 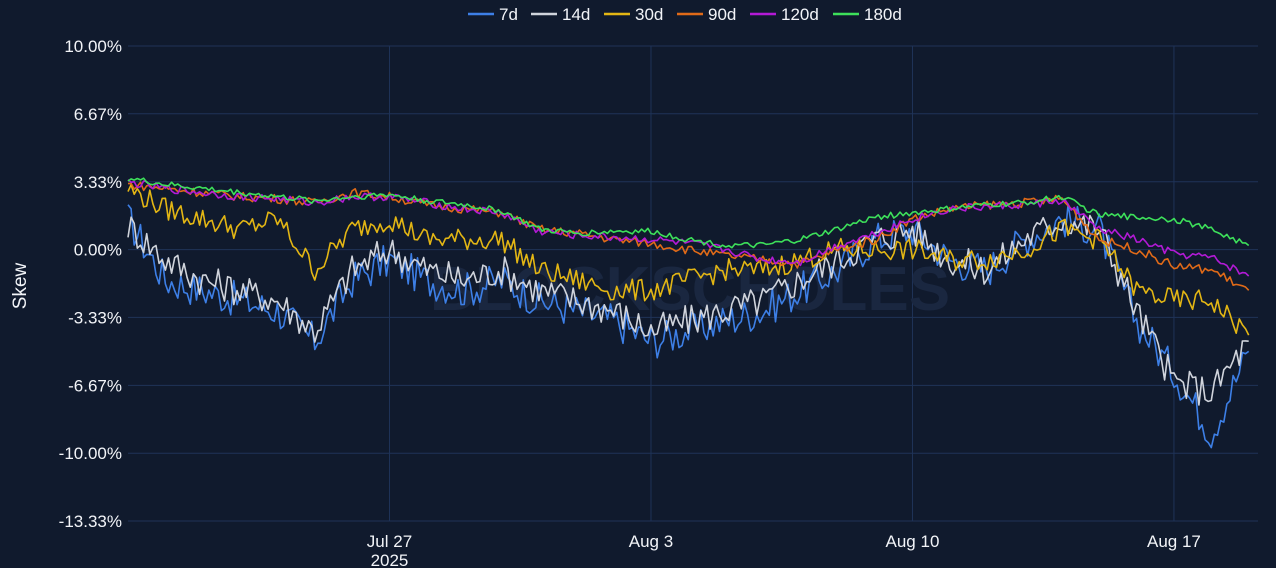 What do you see at coordinates (508, 14) in the screenshot?
I see `legend-label: 7d` at bounding box center [508, 14].